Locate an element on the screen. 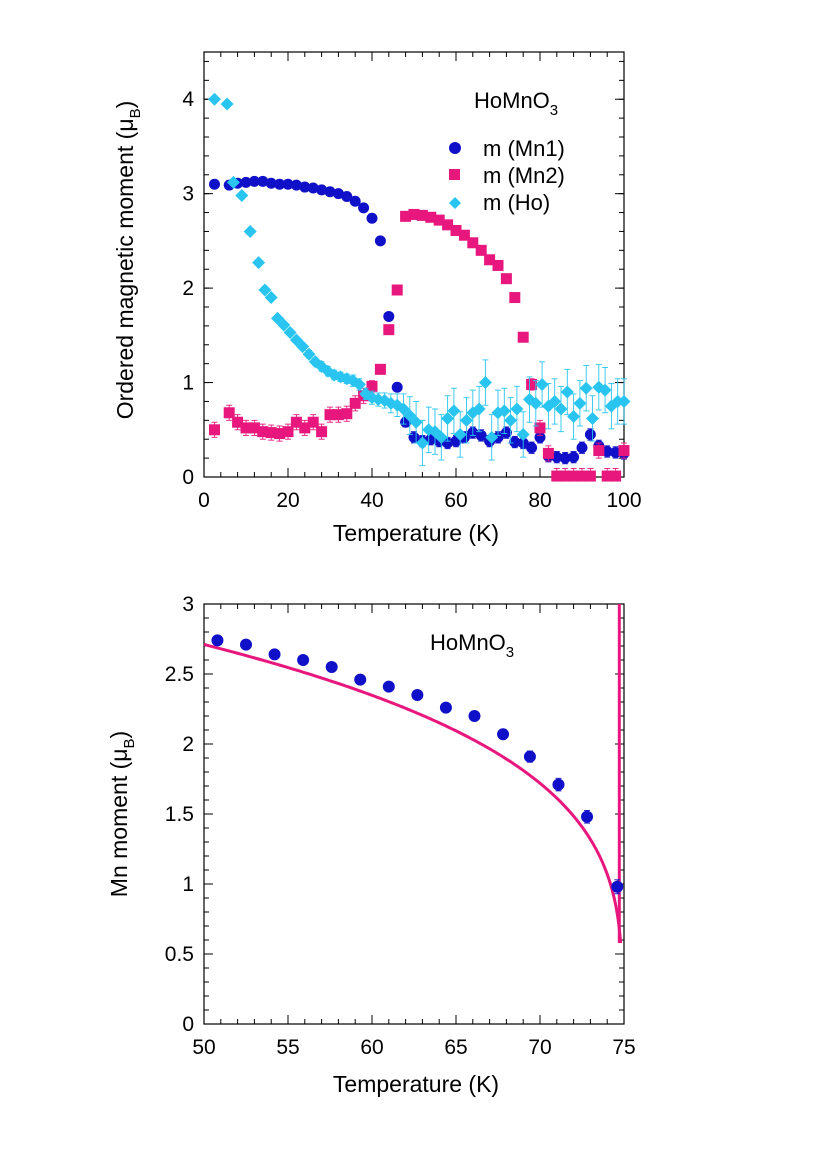  legend-label-mn1: m (Mn1) is located at coordinates (524, 148).